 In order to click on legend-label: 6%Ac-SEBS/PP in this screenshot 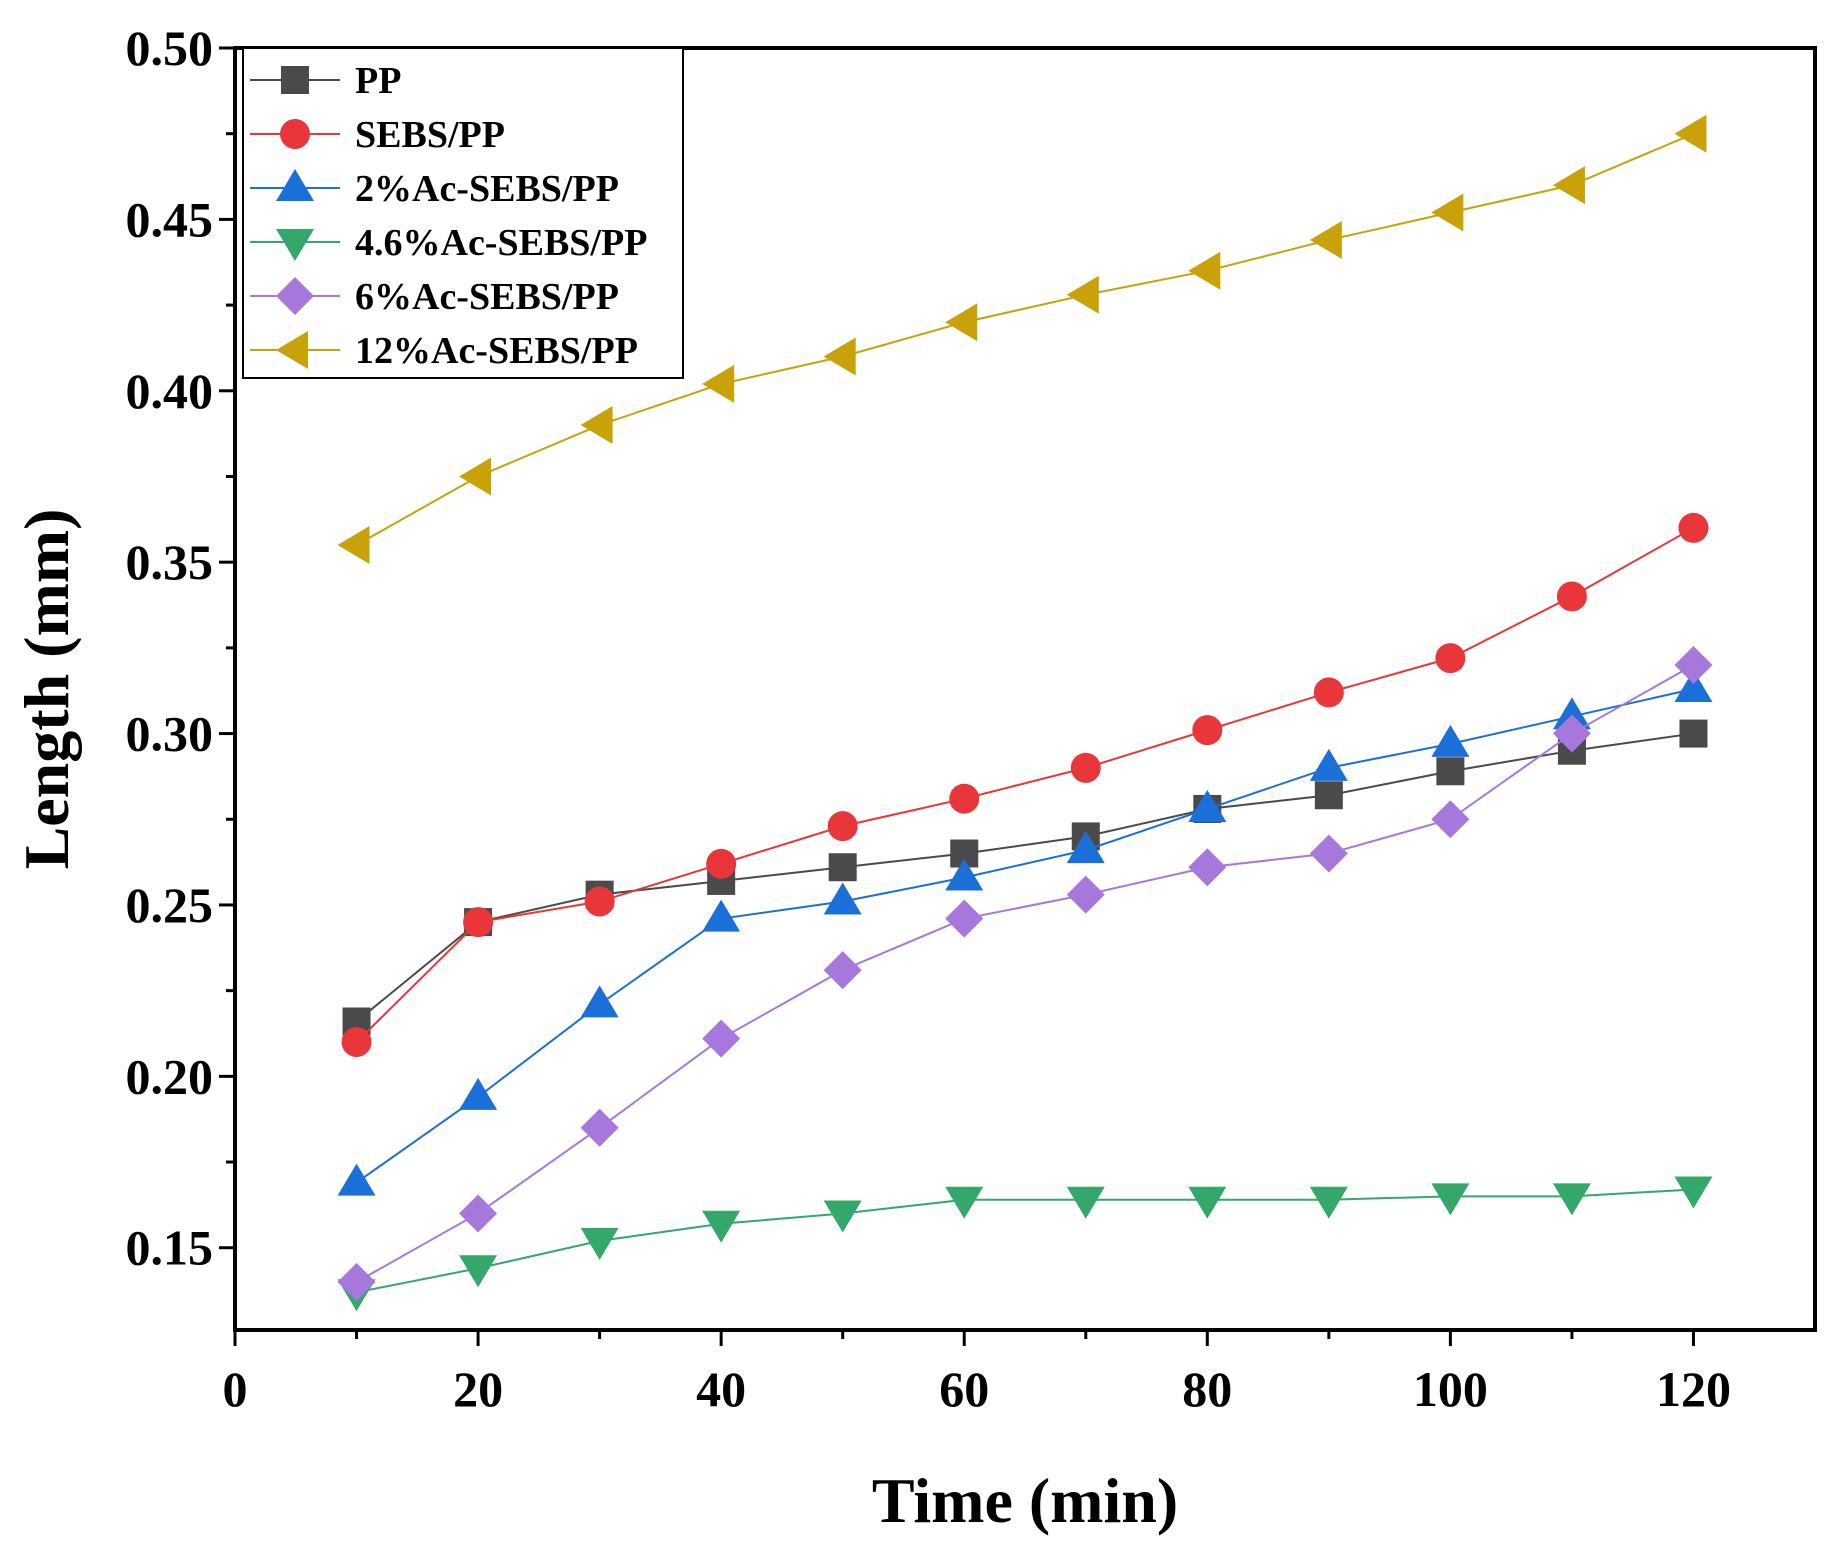, I will do `click(487, 297)`.